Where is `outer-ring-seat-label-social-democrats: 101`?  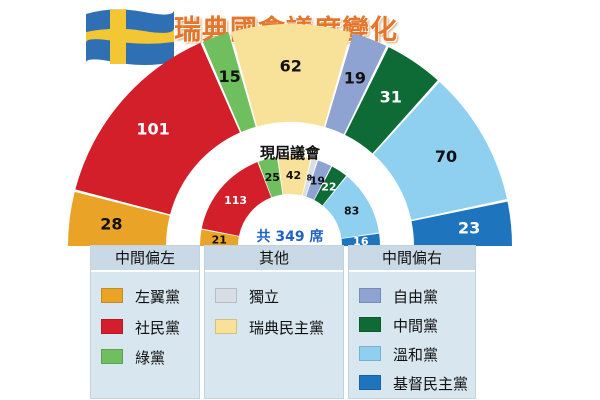
outer-ring-seat-label-social-democrats: 101 is located at coordinates (152, 129).